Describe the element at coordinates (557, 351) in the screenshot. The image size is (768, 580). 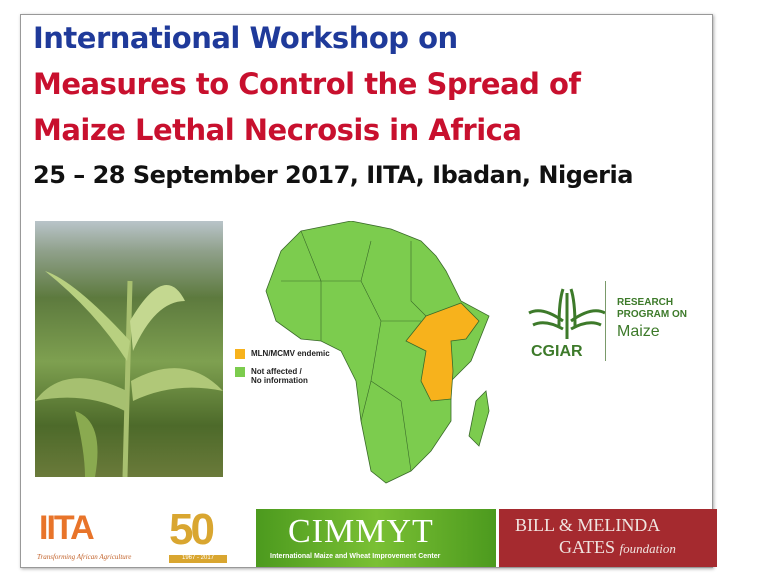
I see `cgiar-name: CGIAR` at that location.